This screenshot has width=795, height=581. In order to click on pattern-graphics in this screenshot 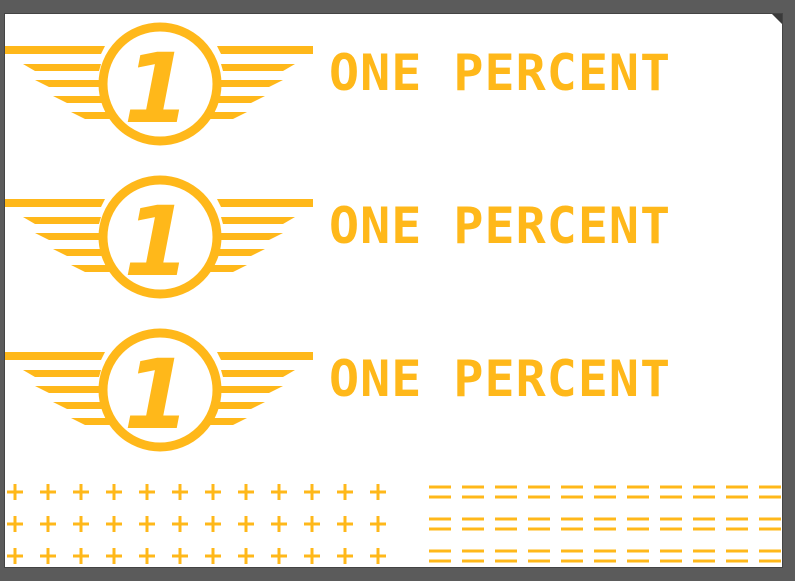, I will do `click(394, 524)`.